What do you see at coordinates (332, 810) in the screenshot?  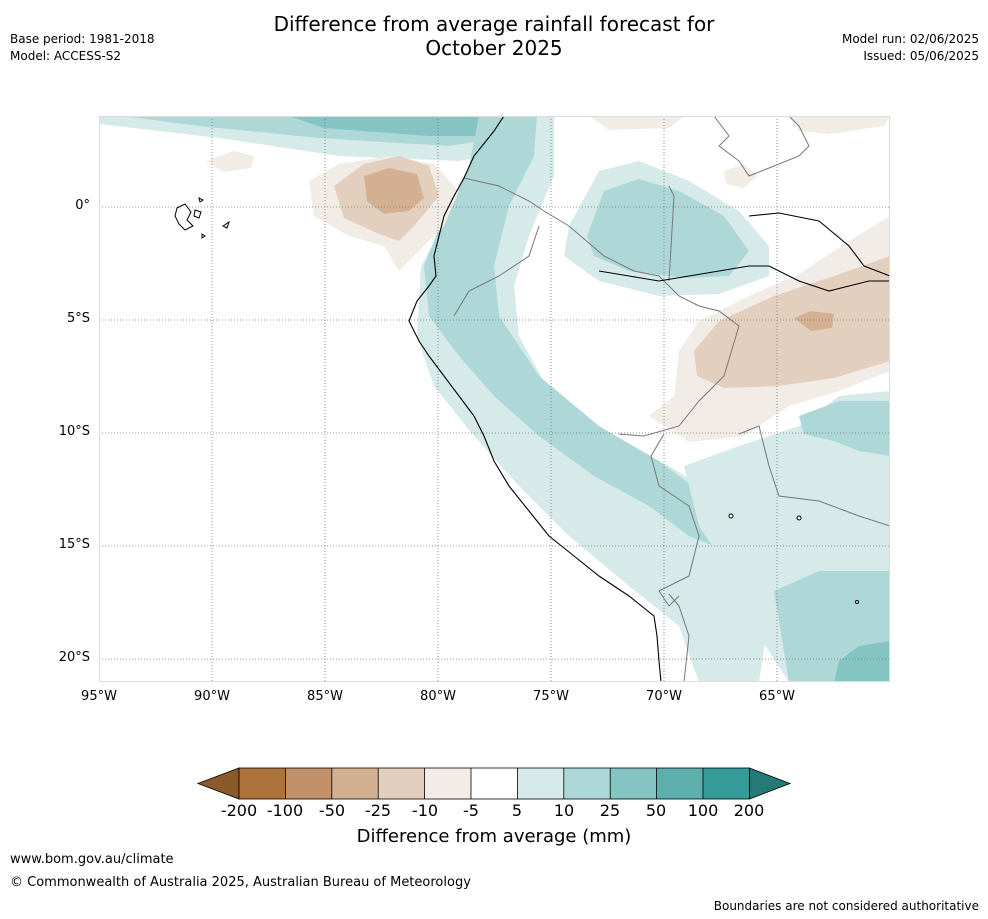 I see `colorbar-tick-3: -50` at bounding box center [332, 810].